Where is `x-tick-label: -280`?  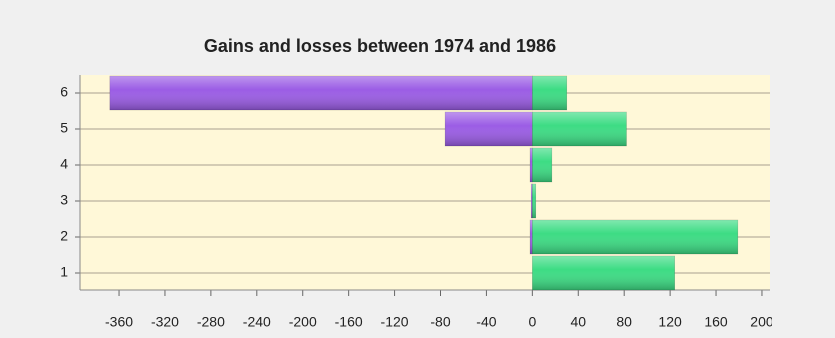 x-tick-label: -280 is located at coordinates (211, 322).